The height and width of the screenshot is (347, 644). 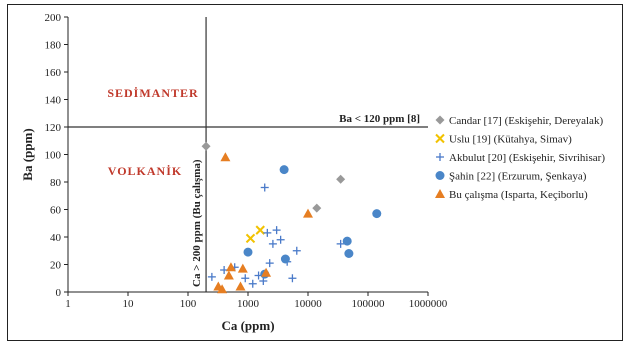 I want to click on y-tick-label: 60, so click(x=56, y=211).